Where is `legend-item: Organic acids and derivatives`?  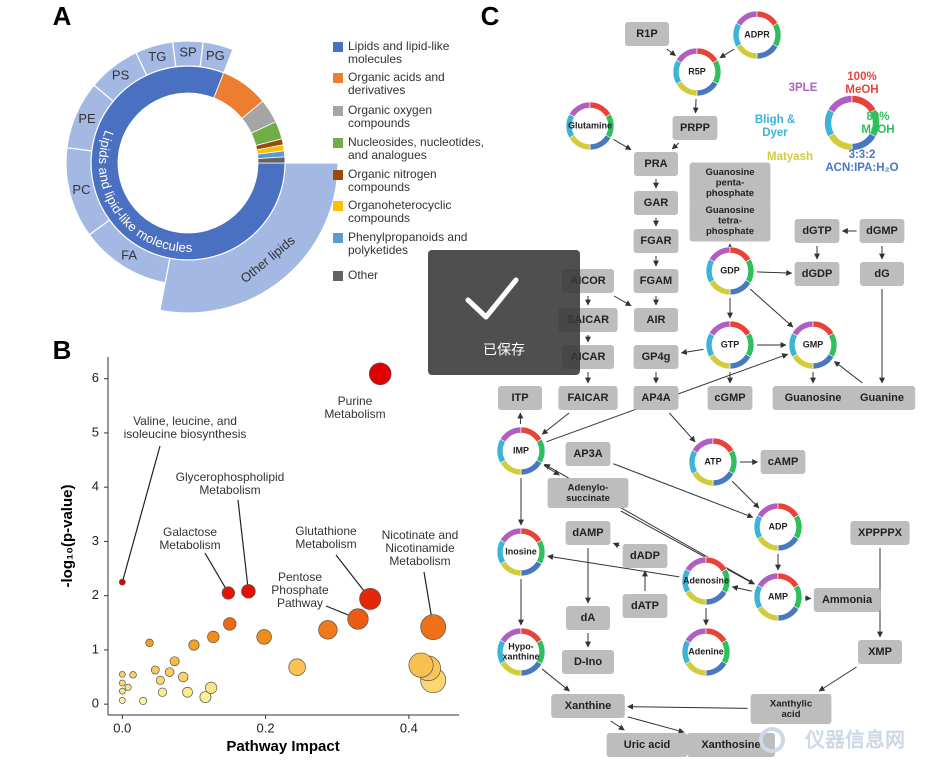
legend-item: Organic acids and derivatives is located at coordinates (396, 84).